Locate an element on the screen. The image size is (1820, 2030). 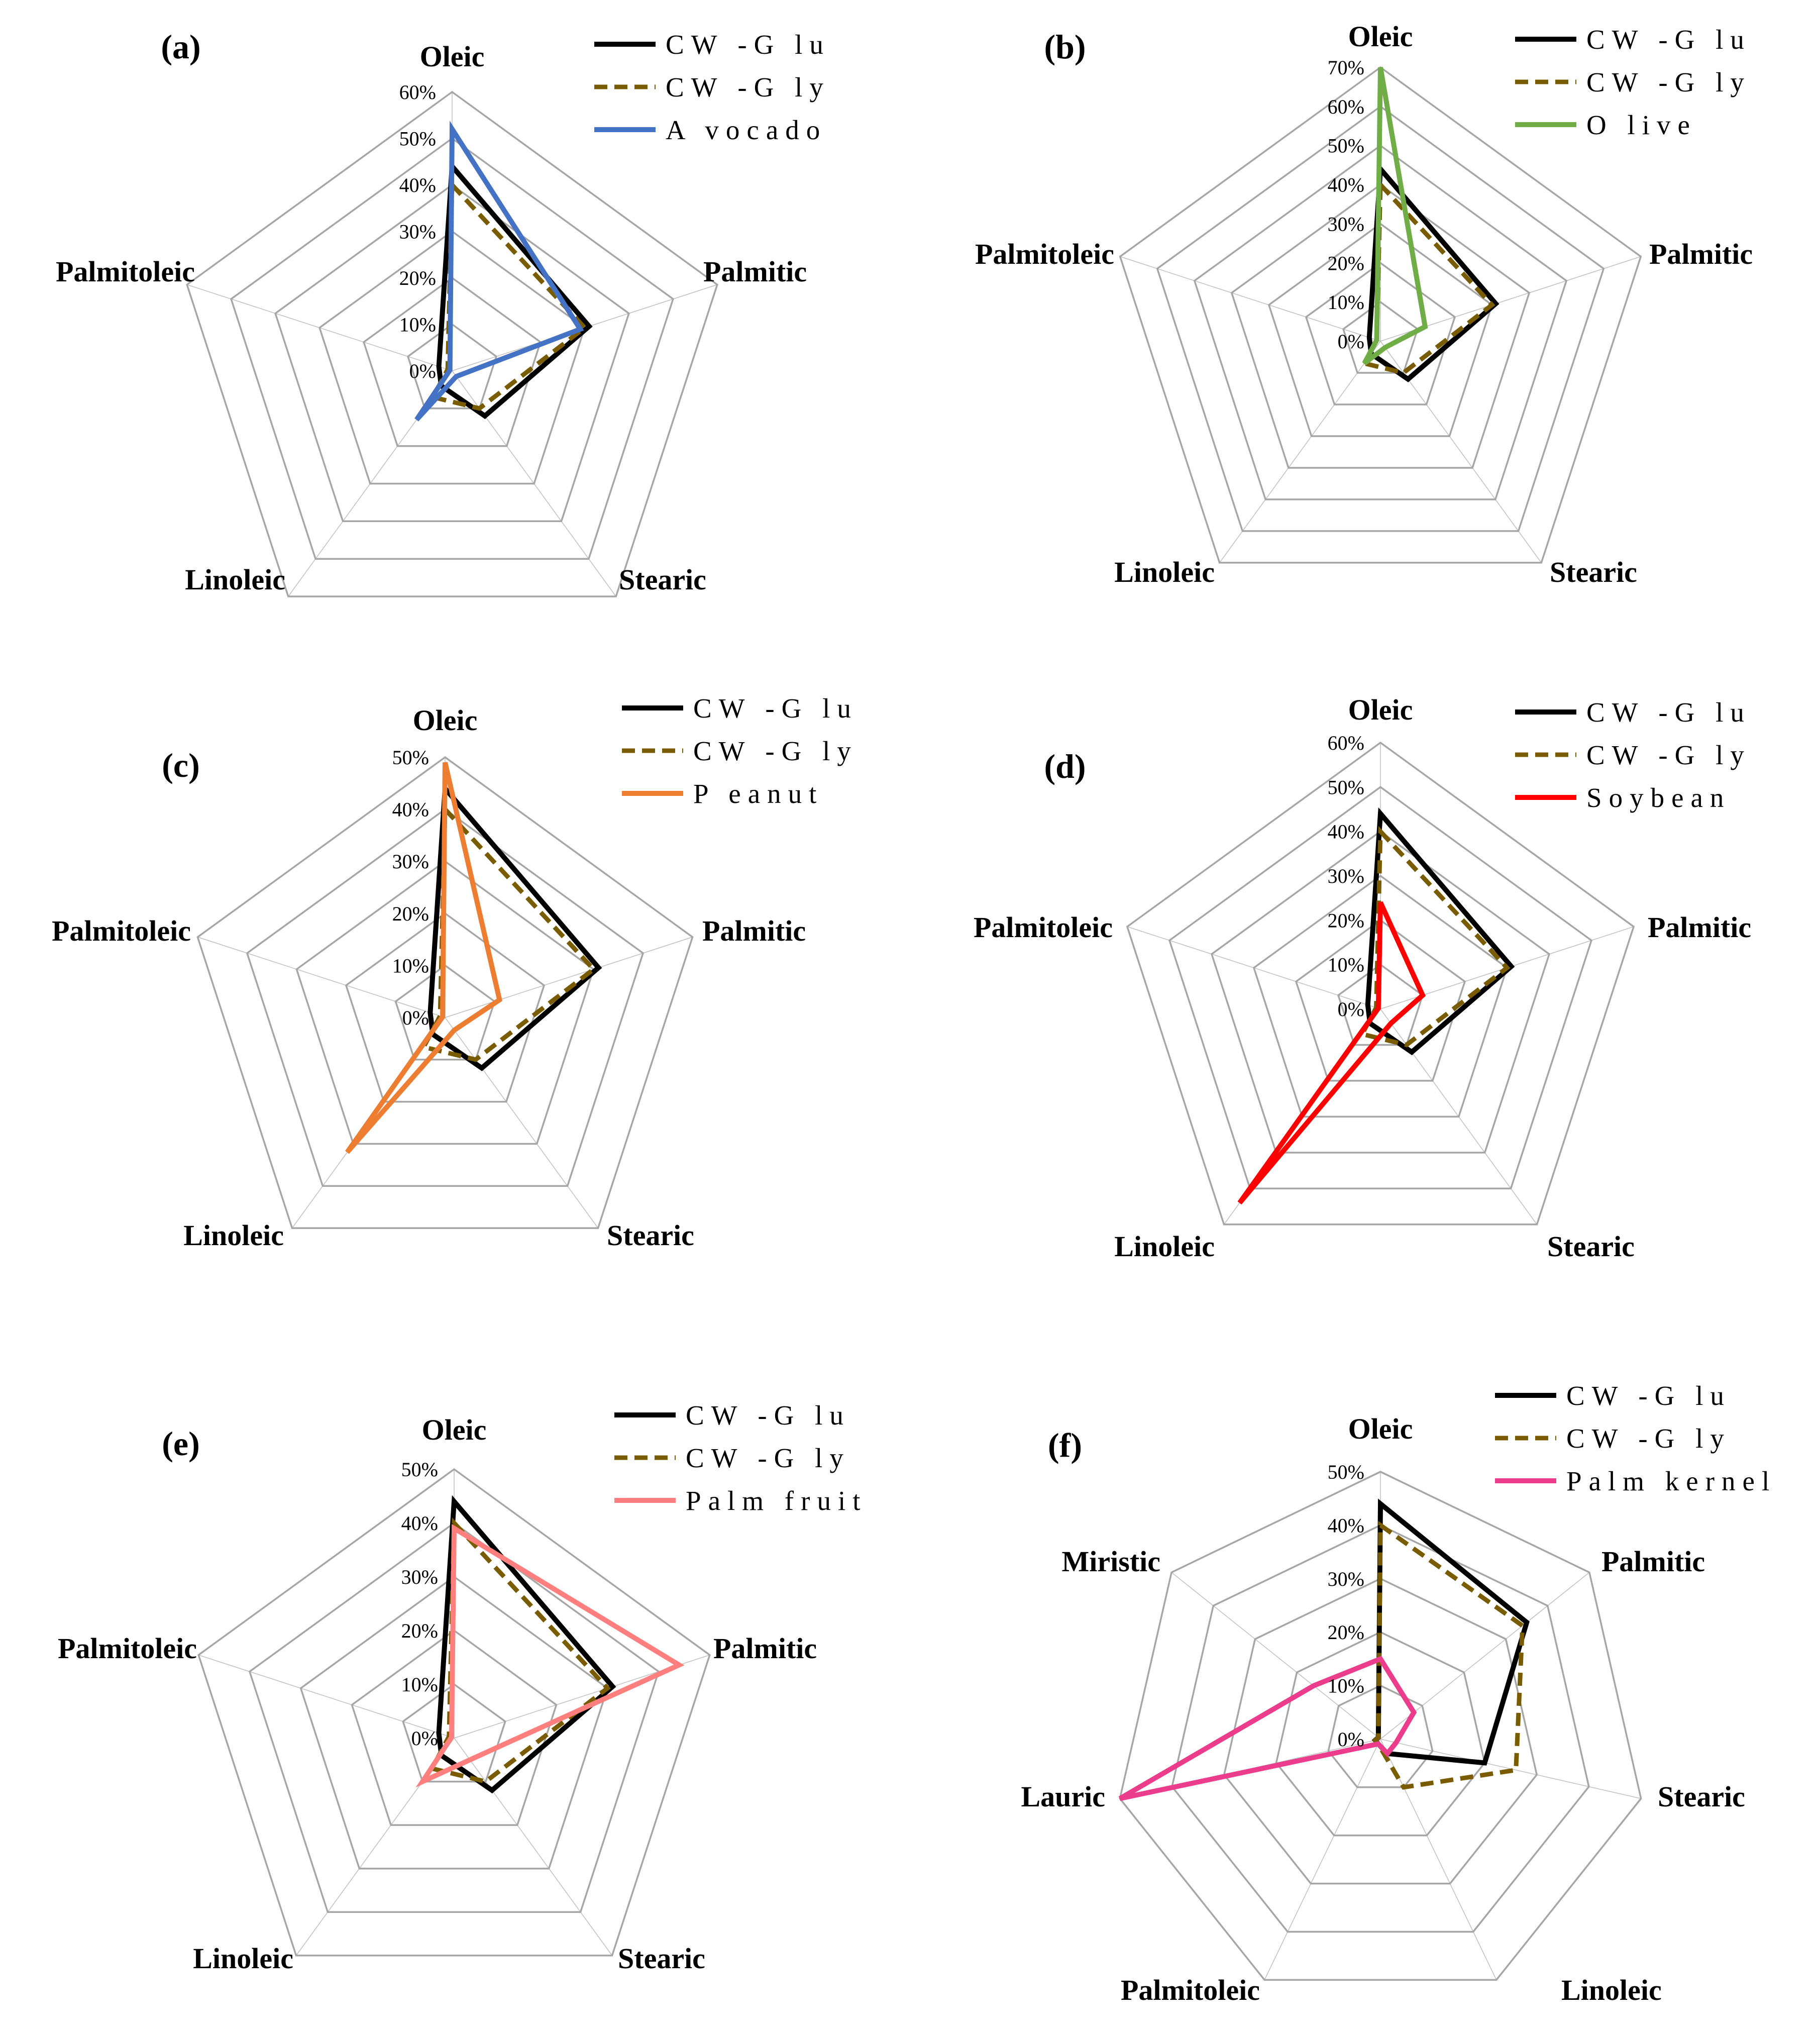
panel-label: (c) is located at coordinates (180, 765).